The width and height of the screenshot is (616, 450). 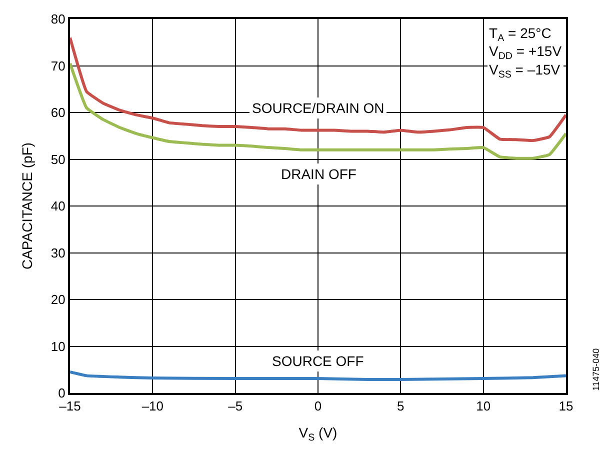 I want to click on x-tick-label: –15, so click(x=70, y=406).